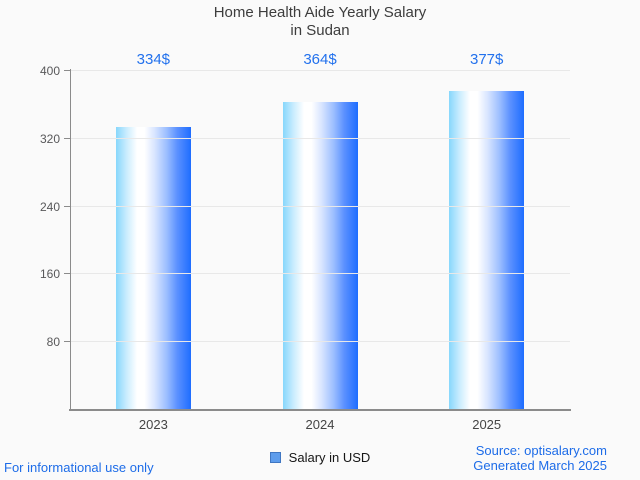 The width and height of the screenshot is (640, 480). What do you see at coordinates (70, 239) in the screenshot?
I see `y-axis-line` at bounding box center [70, 239].